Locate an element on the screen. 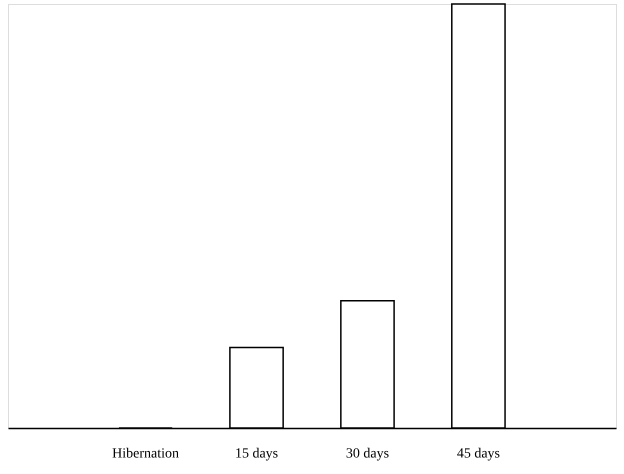  x-tick-label: Hibernation is located at coordinates (146, 454).